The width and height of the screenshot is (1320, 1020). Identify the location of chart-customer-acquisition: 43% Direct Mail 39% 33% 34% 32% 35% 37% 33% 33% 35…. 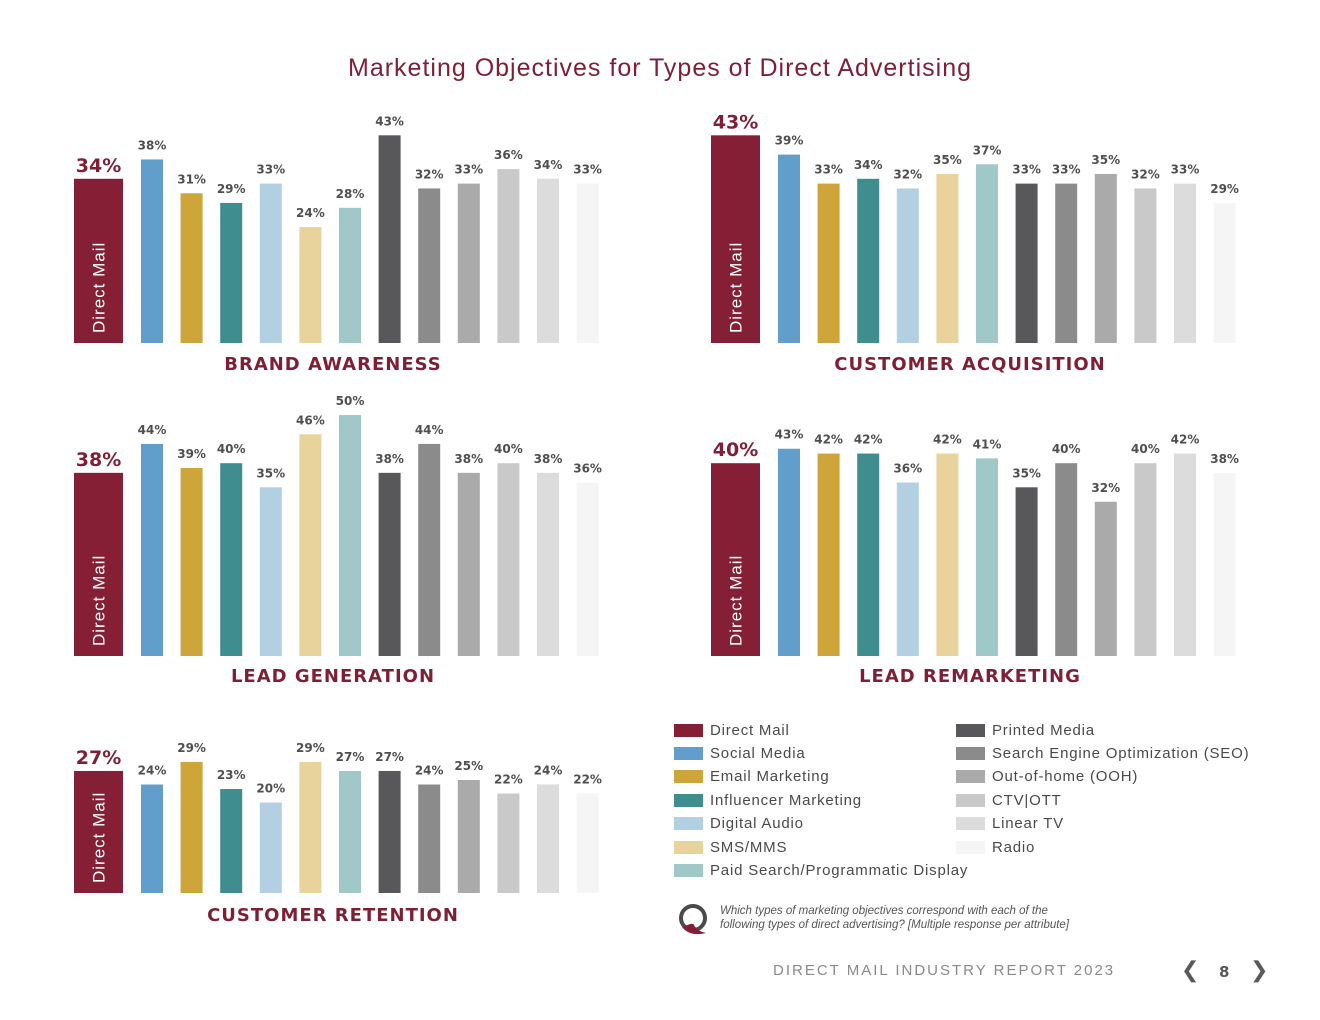
(975, 243).